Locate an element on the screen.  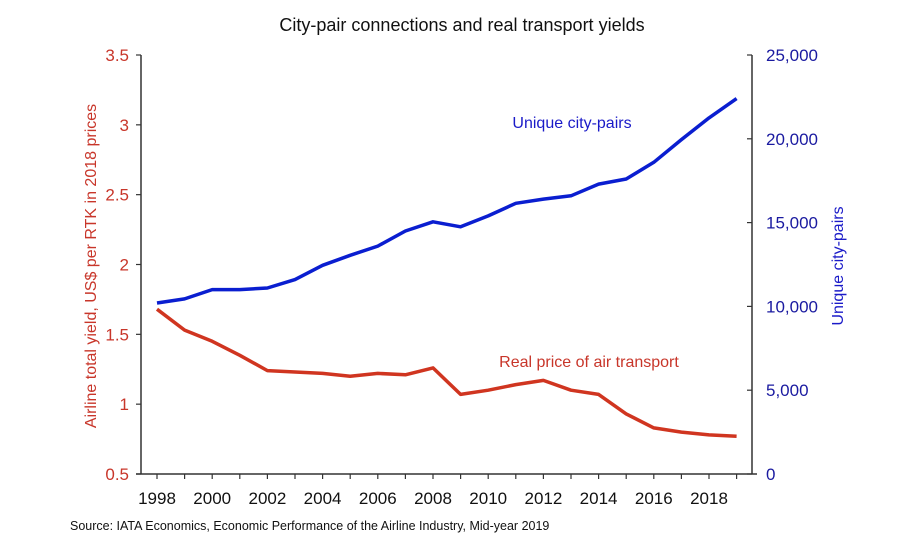
x-tick-label: 2014 is located at coordinates (599, 498).